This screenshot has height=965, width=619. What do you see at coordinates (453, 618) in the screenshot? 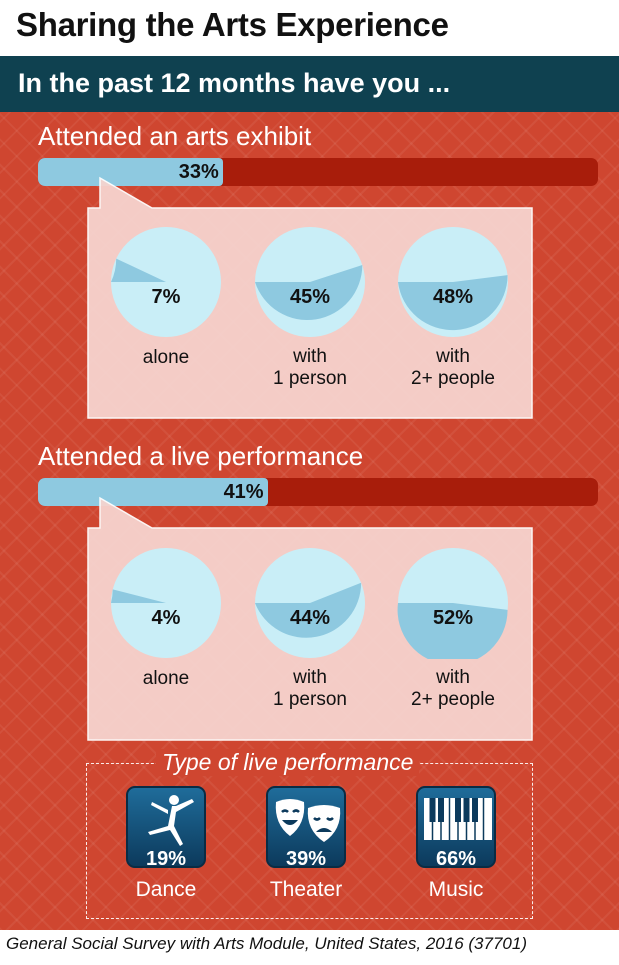
I see `pie-value-label: 52%` at bounding box center [453, 618].